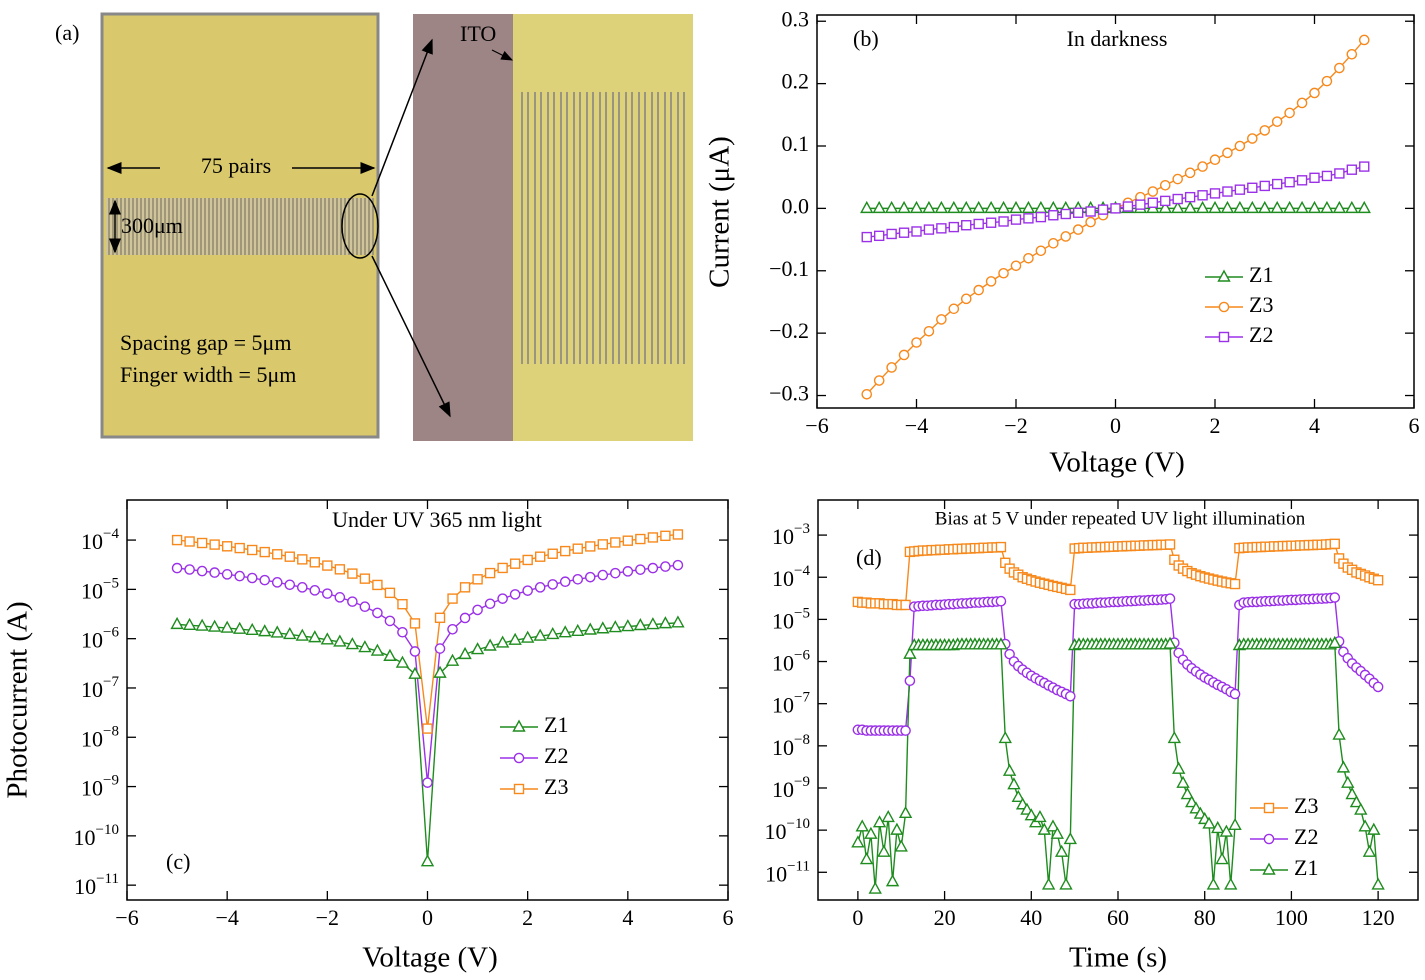 The height and width of the screenshot is (980, 1425). Describe the element at coordinates (67, 32) in the screenshot. I see `panel-label: (a)` at that location.